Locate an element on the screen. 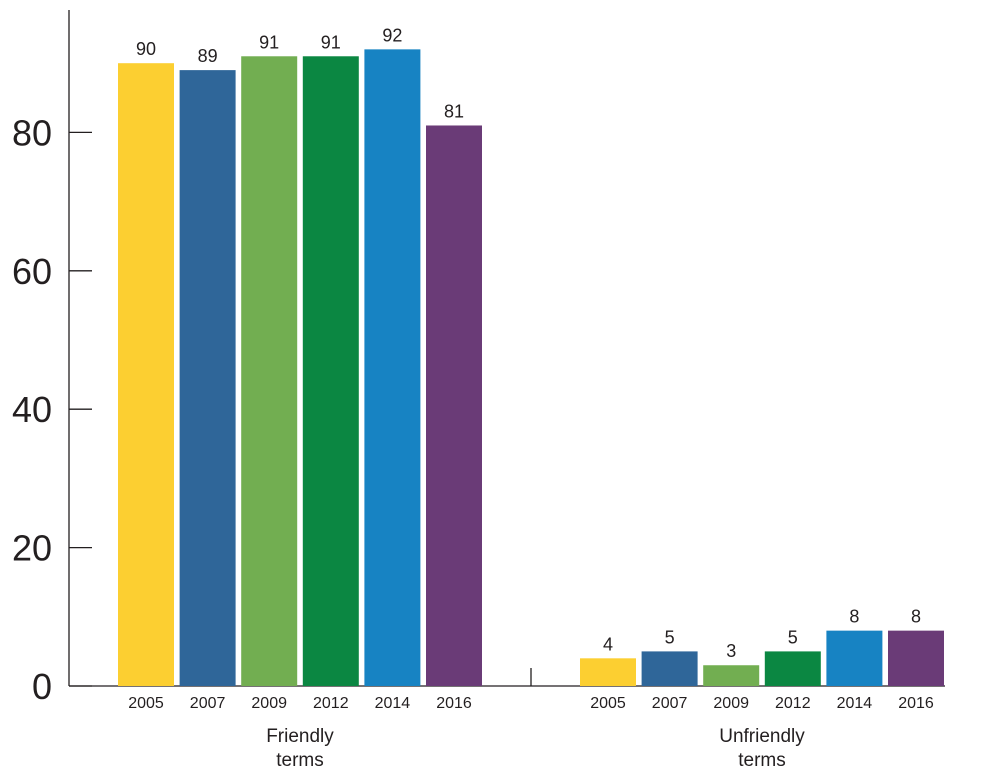 This screenshot has height=775, width=984. value-label-0-2014: 92 is located at coordinates (392, 35).